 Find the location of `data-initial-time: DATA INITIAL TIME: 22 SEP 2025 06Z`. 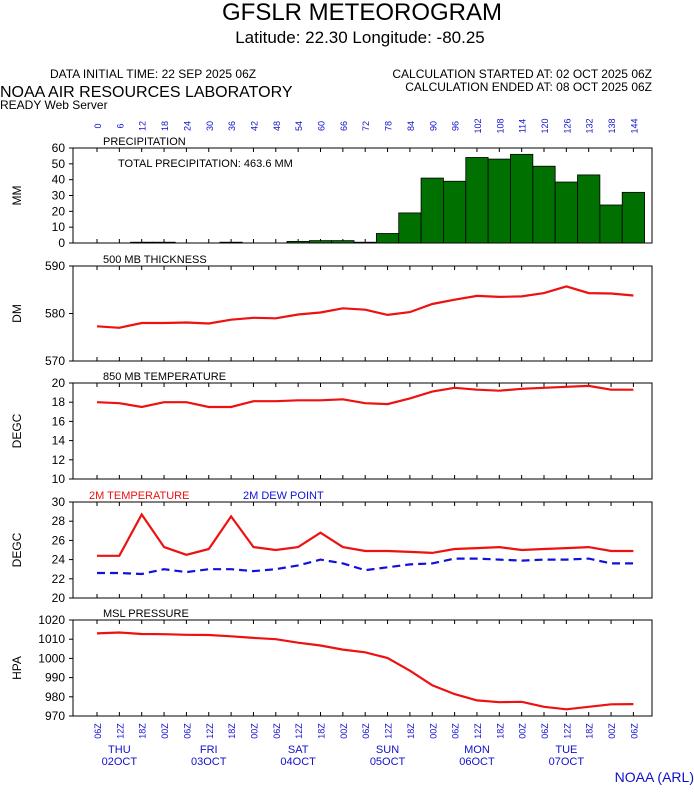

data-initial-time: DATA INITIAL TIME: 22 SEP 2025 06Z is located at coordinates (153, 74).